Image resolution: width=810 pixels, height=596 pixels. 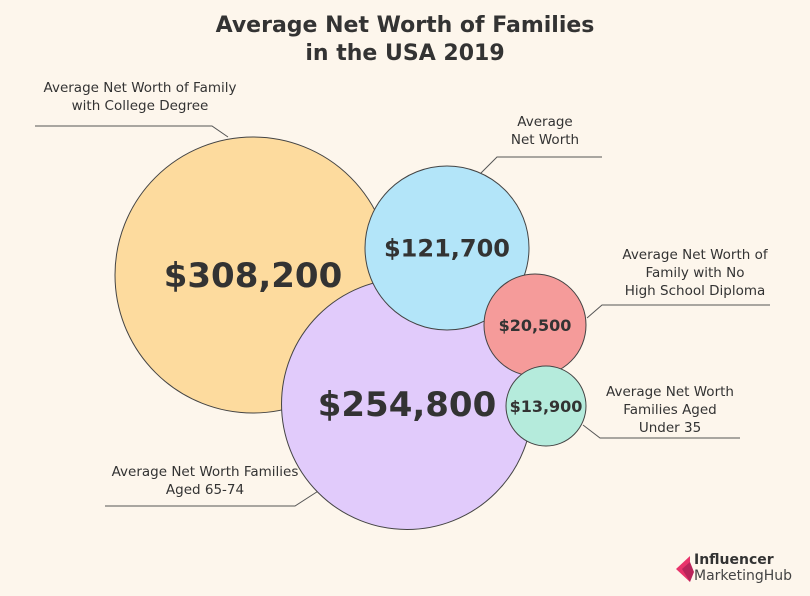 I want to click on label-aged-65-74: Average Net Worth Families Aged 65-74, so click(x=205, y=481).